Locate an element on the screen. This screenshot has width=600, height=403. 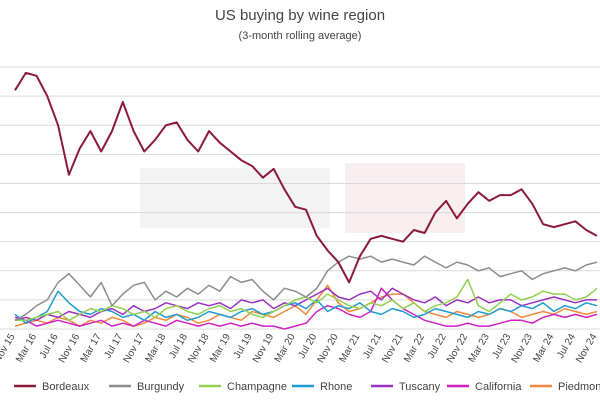
x-tick-label: Mar 23 is located at coordinates (479, 348).